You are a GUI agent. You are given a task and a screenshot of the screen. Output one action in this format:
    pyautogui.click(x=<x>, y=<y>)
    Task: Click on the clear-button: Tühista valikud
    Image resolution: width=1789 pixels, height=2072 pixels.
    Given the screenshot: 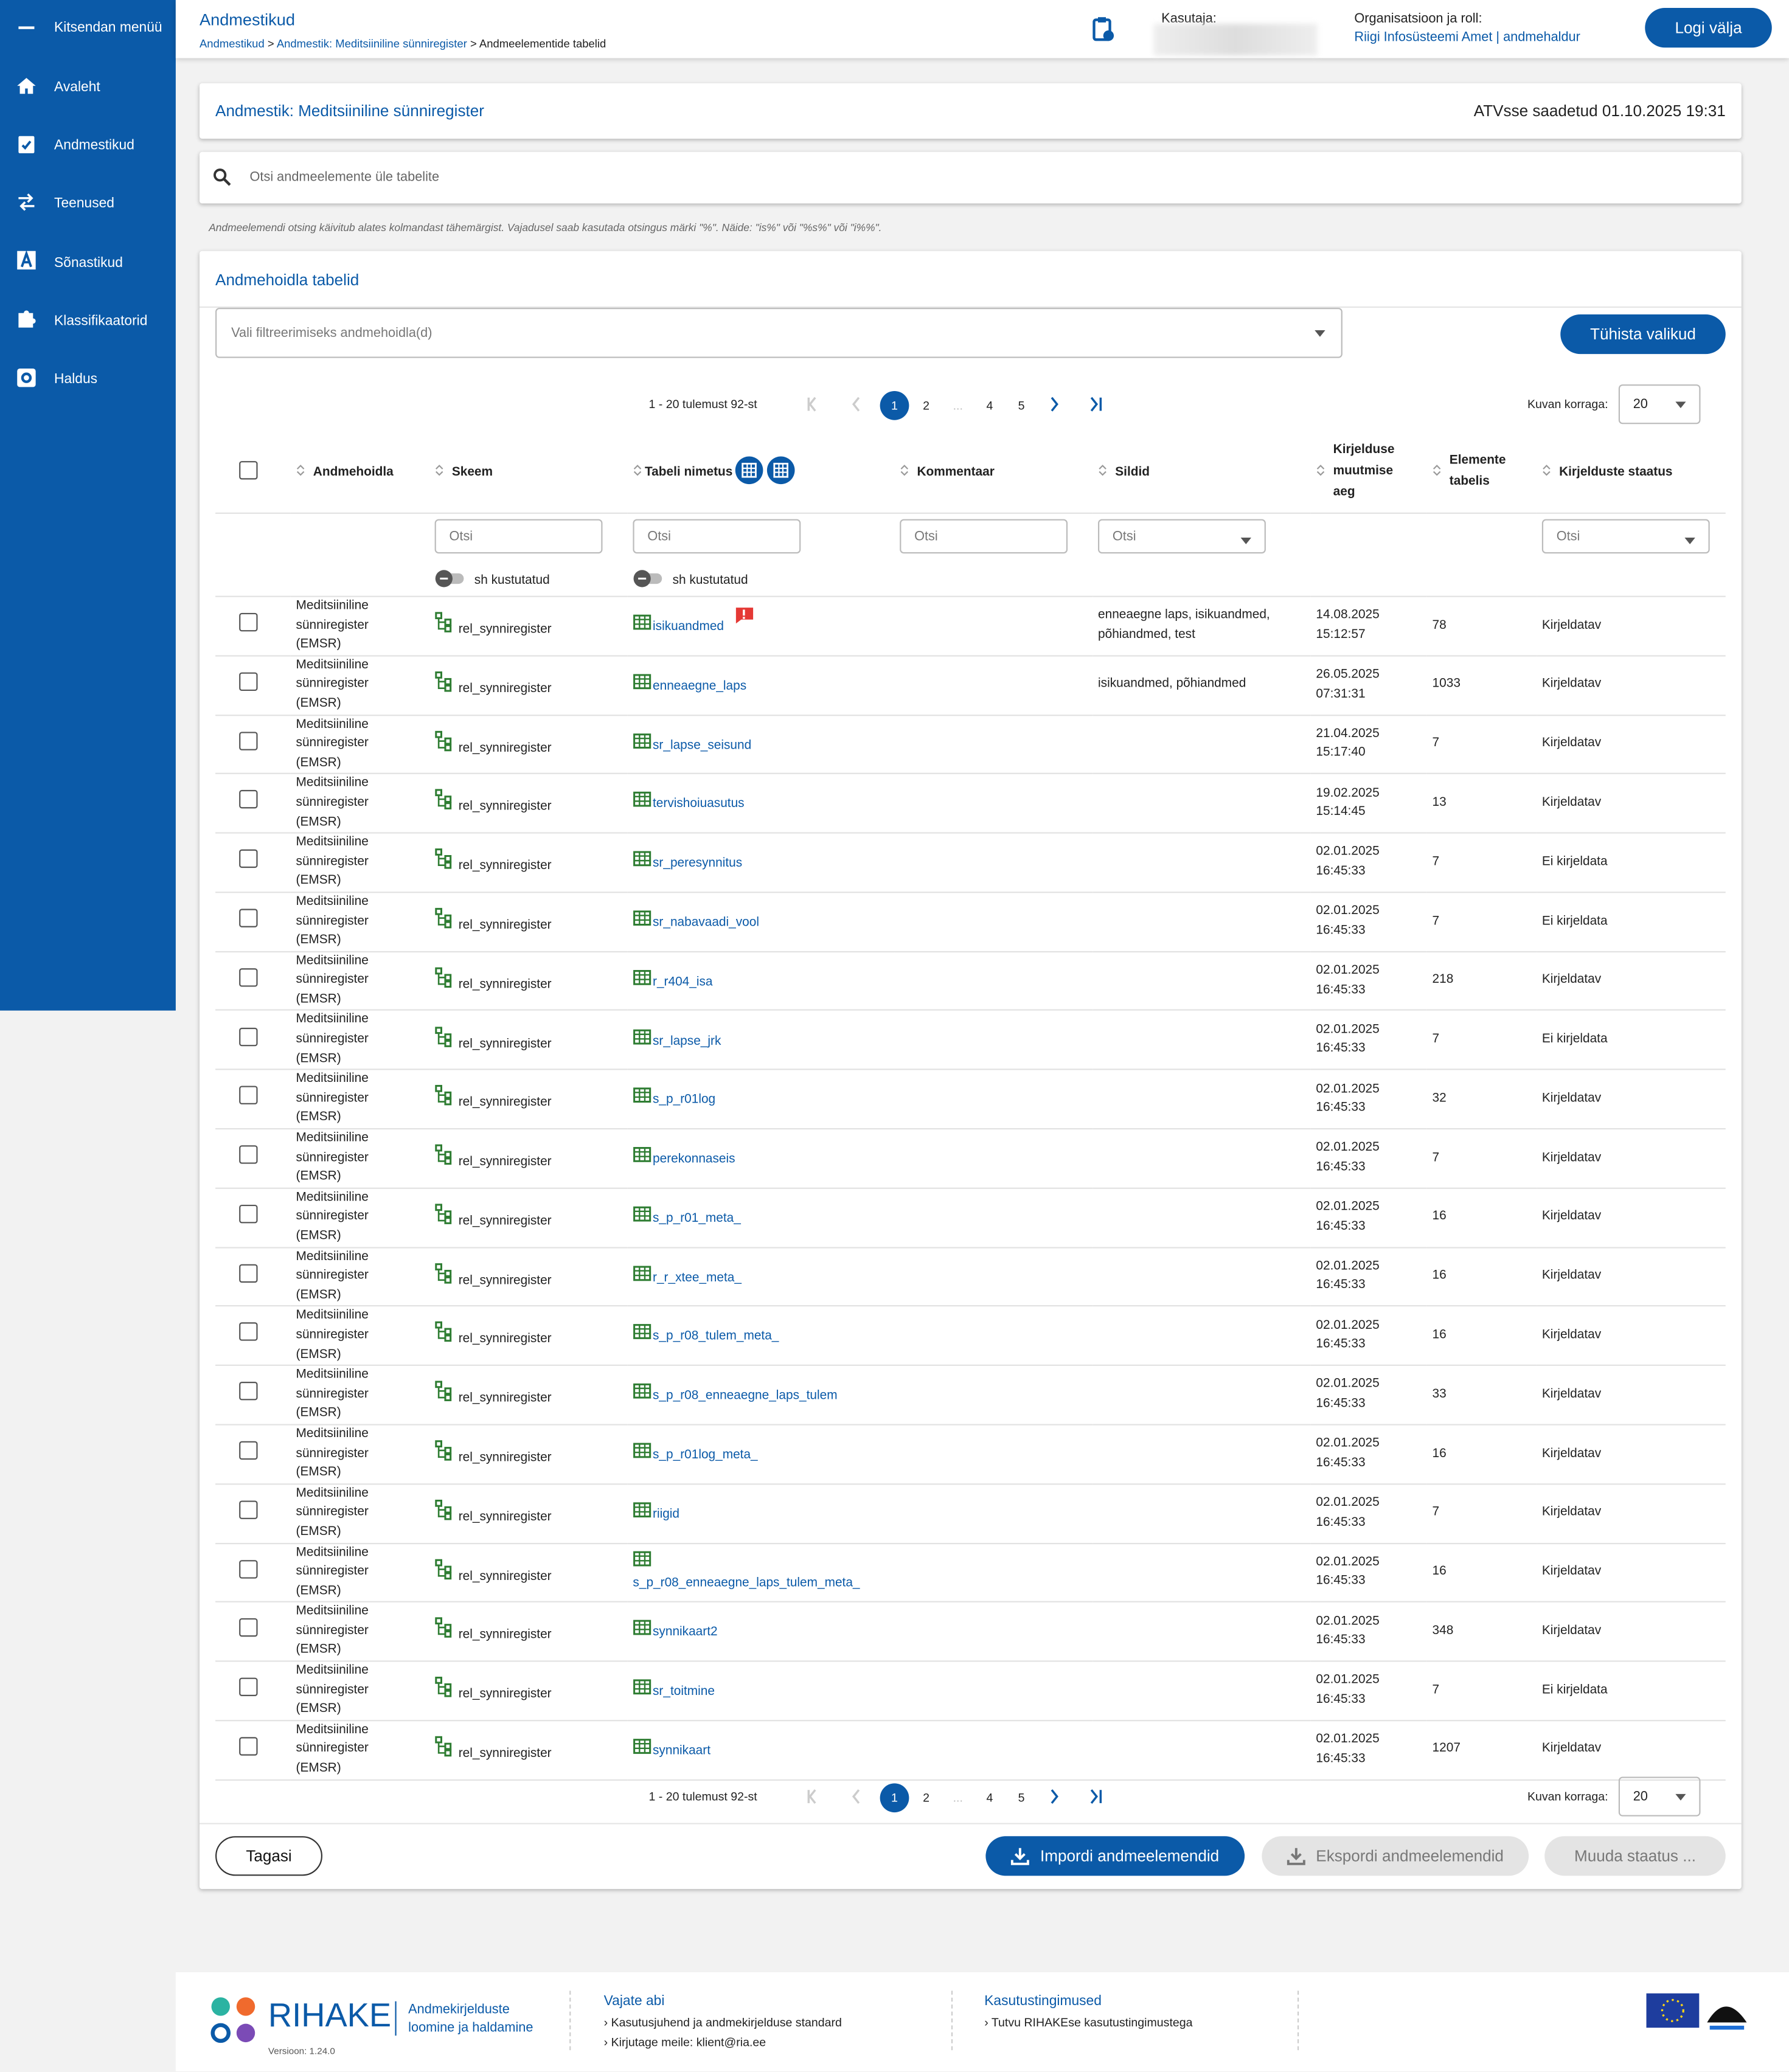 What is the action you would take?
    pyautogui.click(x=1643, y=334)
    